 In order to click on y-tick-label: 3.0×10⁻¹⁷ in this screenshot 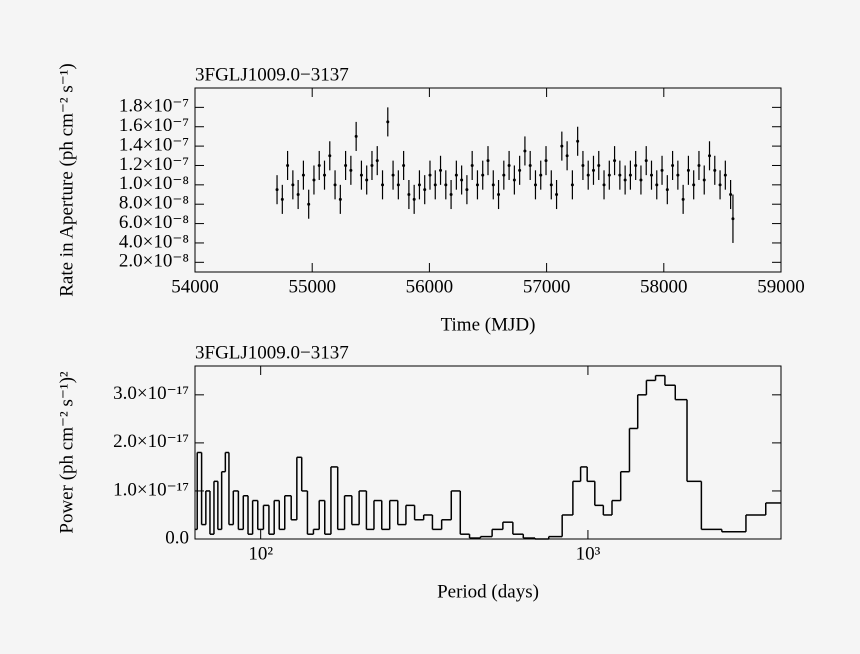, I will do `click(151, 393)`.